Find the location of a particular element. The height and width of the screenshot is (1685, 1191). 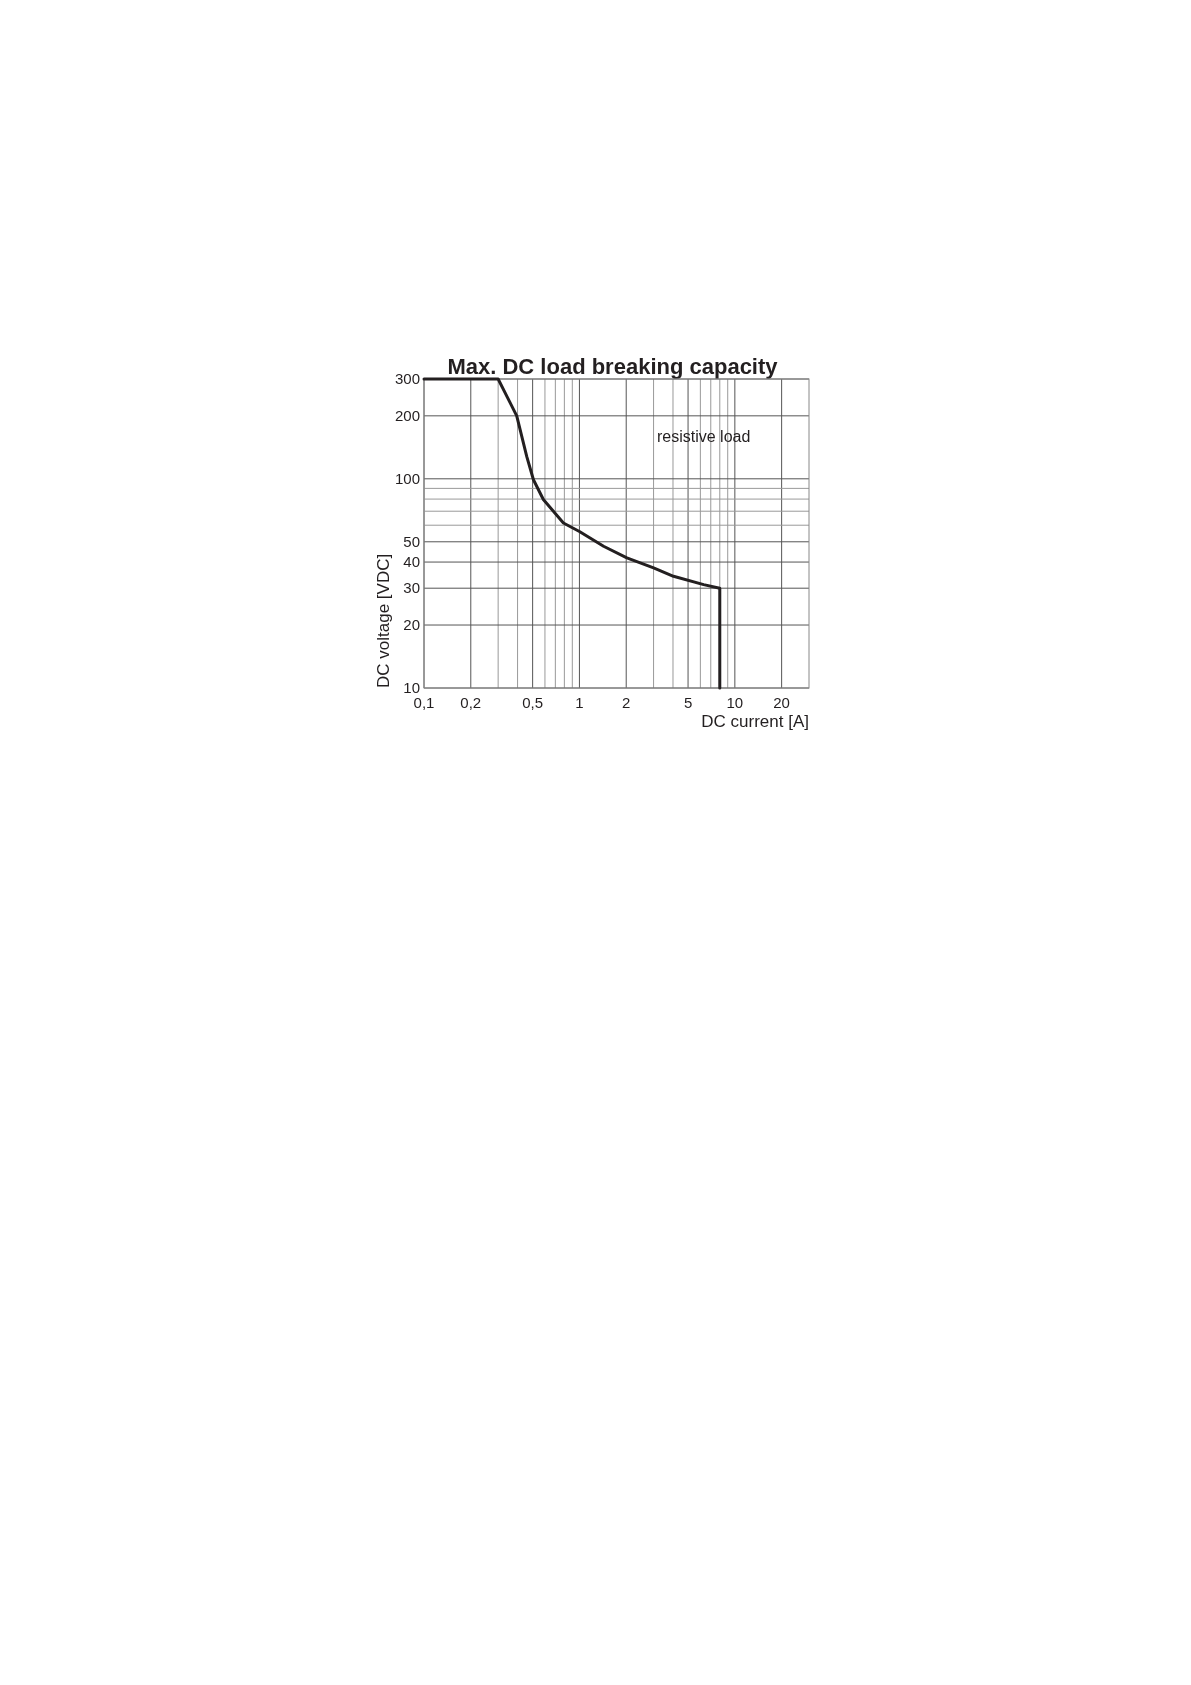

x-tick-label: 5 is located at coordinates (688, 702).